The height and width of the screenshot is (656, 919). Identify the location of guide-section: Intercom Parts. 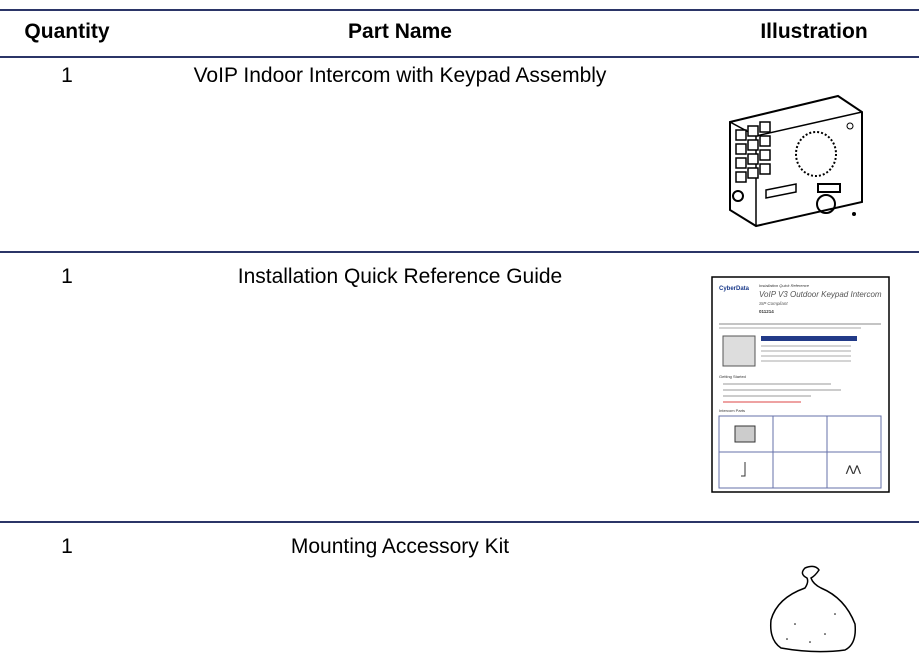
(732, 410).